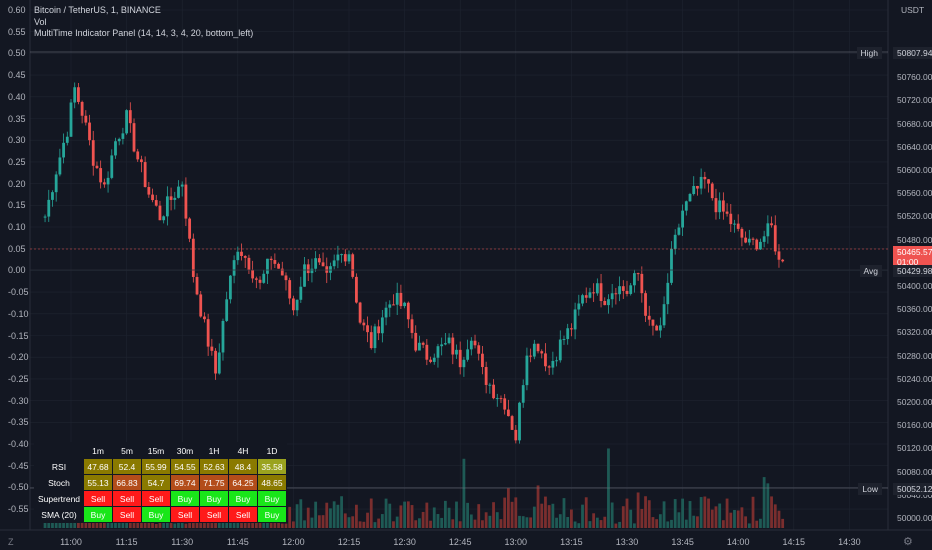 Image resolution: width=932 pixels, height=550 pixels. I want to click on right-axis-tick: 50240.00, so click(914, 378).